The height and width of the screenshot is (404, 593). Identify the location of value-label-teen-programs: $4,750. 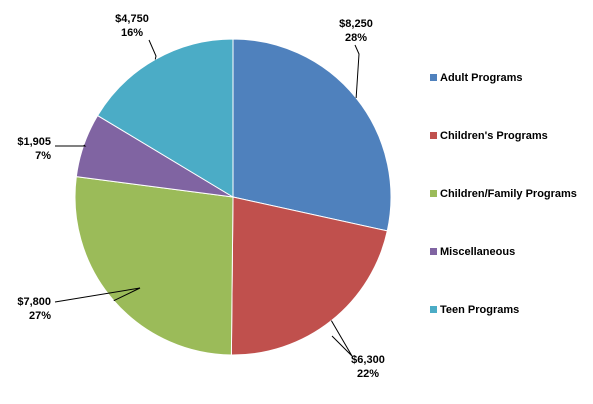
(132, 19).